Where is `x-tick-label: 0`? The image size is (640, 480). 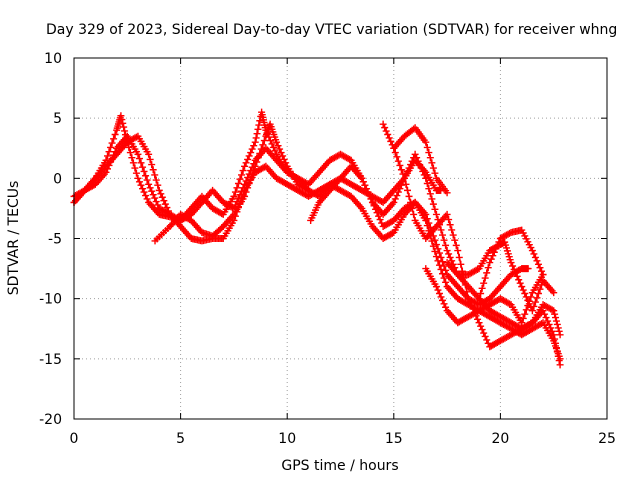 x-tick-label: 0 is located at coordinates (74, 439).